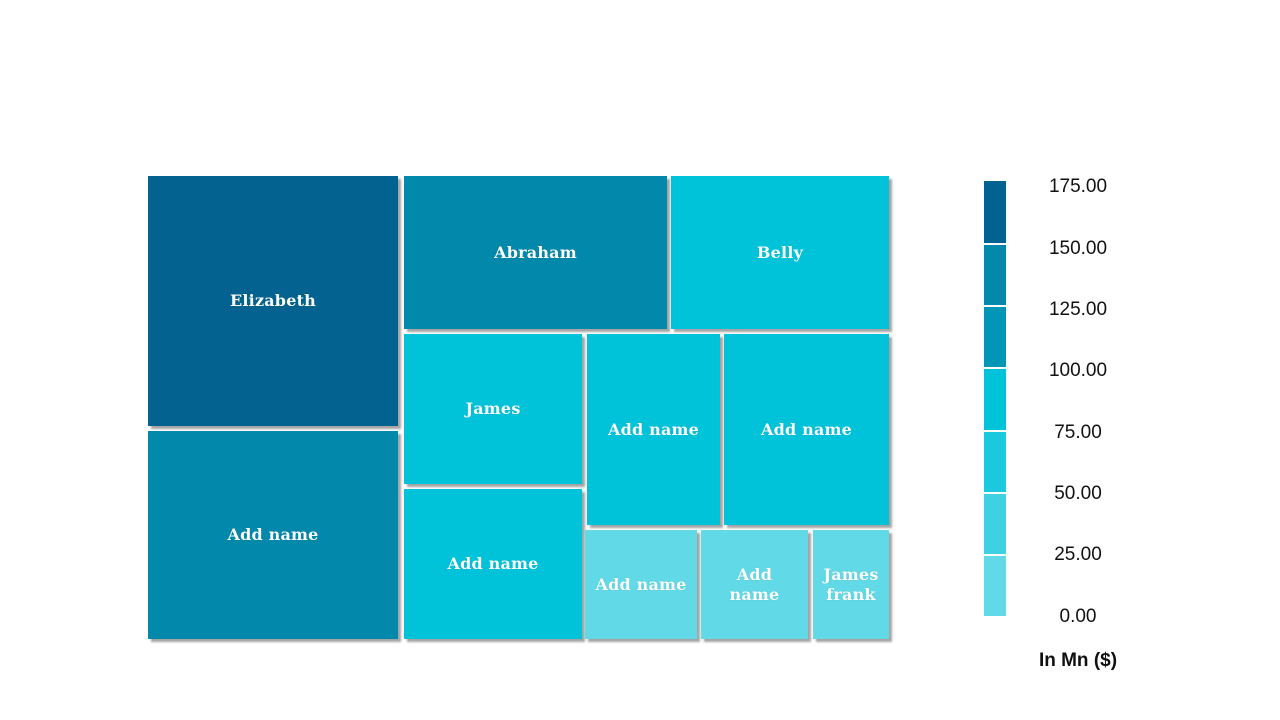  What do you see at coordinates (1078, 554) in the screenshot?
I see `legend-tick-label: 25.00` at bounding box center [1078, 554].